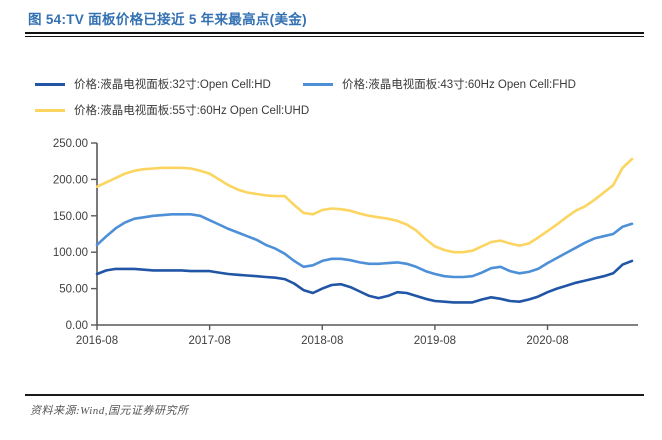 The image size is (662, 440). Describe the element at coordinates (210, 341) in the screenshot. I see `x-tick-label: 2017-08` at that location.